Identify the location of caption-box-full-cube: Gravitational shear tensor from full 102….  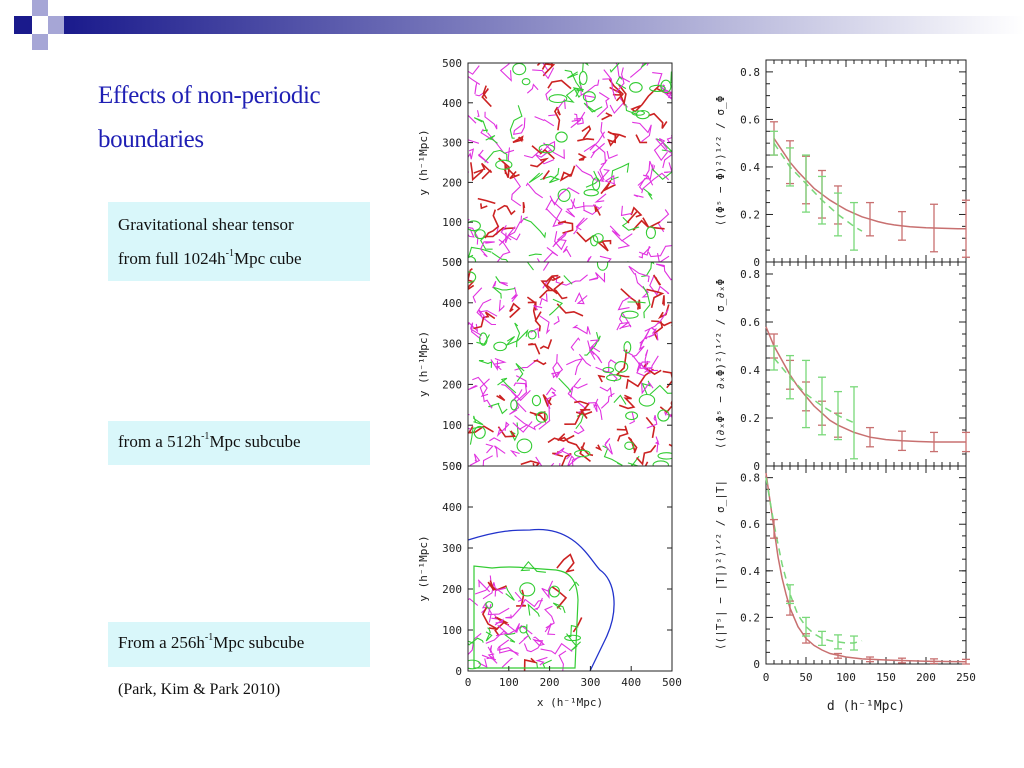
(239, 241).